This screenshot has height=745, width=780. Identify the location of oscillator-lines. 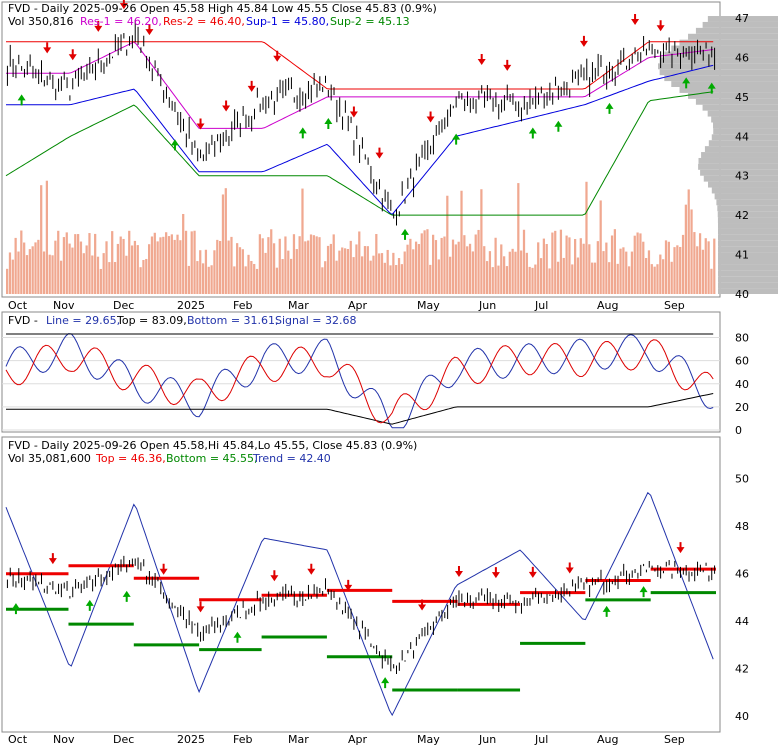
(359, 381).